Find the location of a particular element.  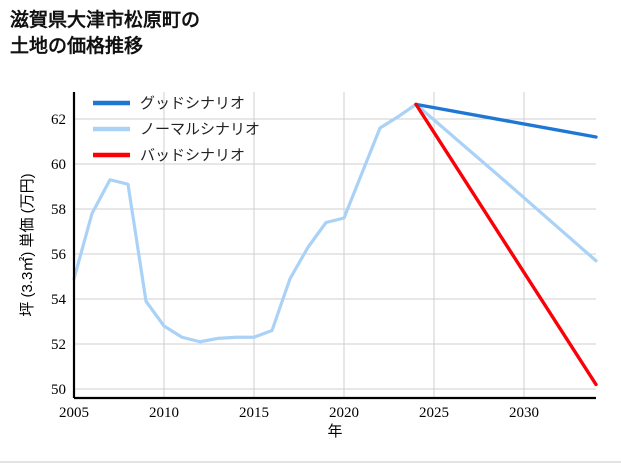

title-line-2: 土地の価格推移 is located at coordinates (77, 47).